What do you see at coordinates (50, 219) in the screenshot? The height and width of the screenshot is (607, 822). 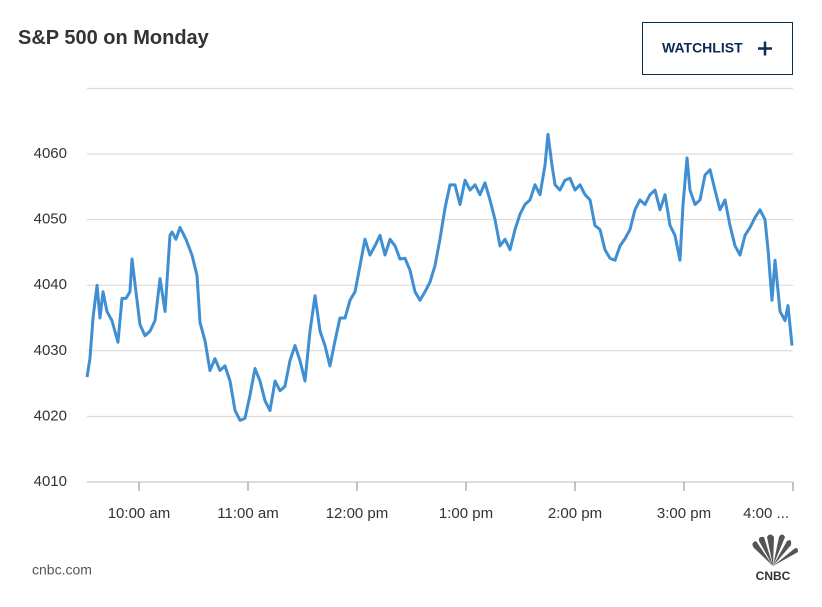 I see `y-tick-label: 4050` at bounding box center [50, 219].